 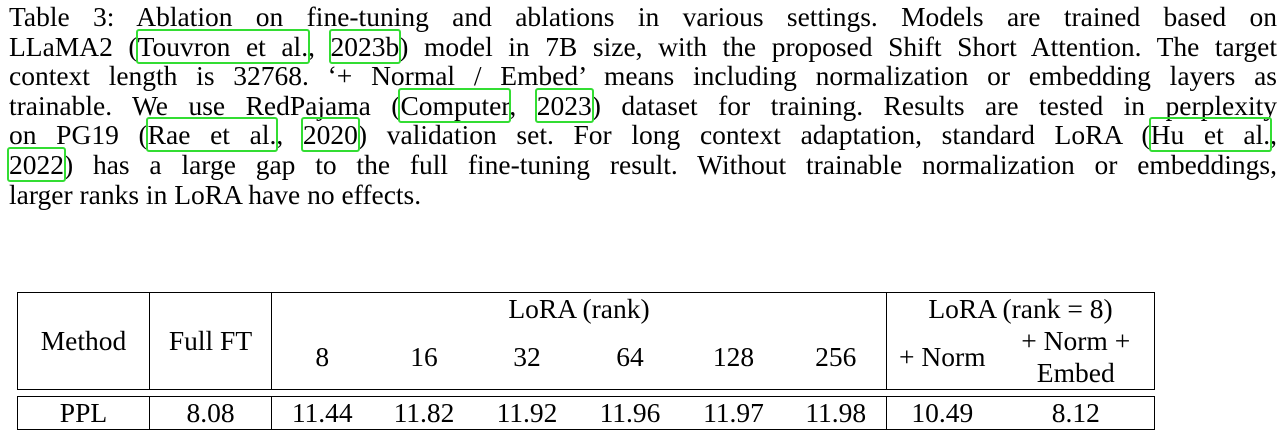 I want to click on cell-lora8-norm: 10.49, so click(x=942, y=413).